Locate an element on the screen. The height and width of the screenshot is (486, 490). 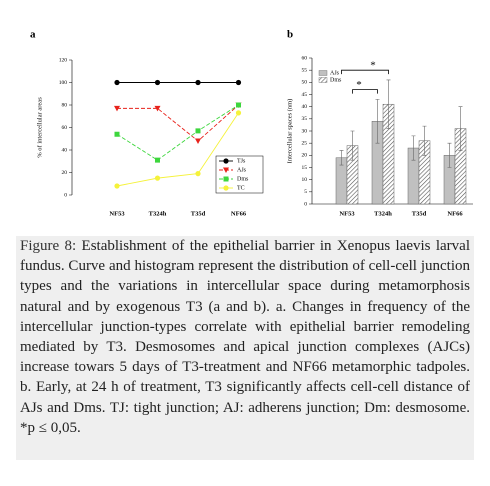
y-tick-label: 25 is located at coordinates (305, 143).